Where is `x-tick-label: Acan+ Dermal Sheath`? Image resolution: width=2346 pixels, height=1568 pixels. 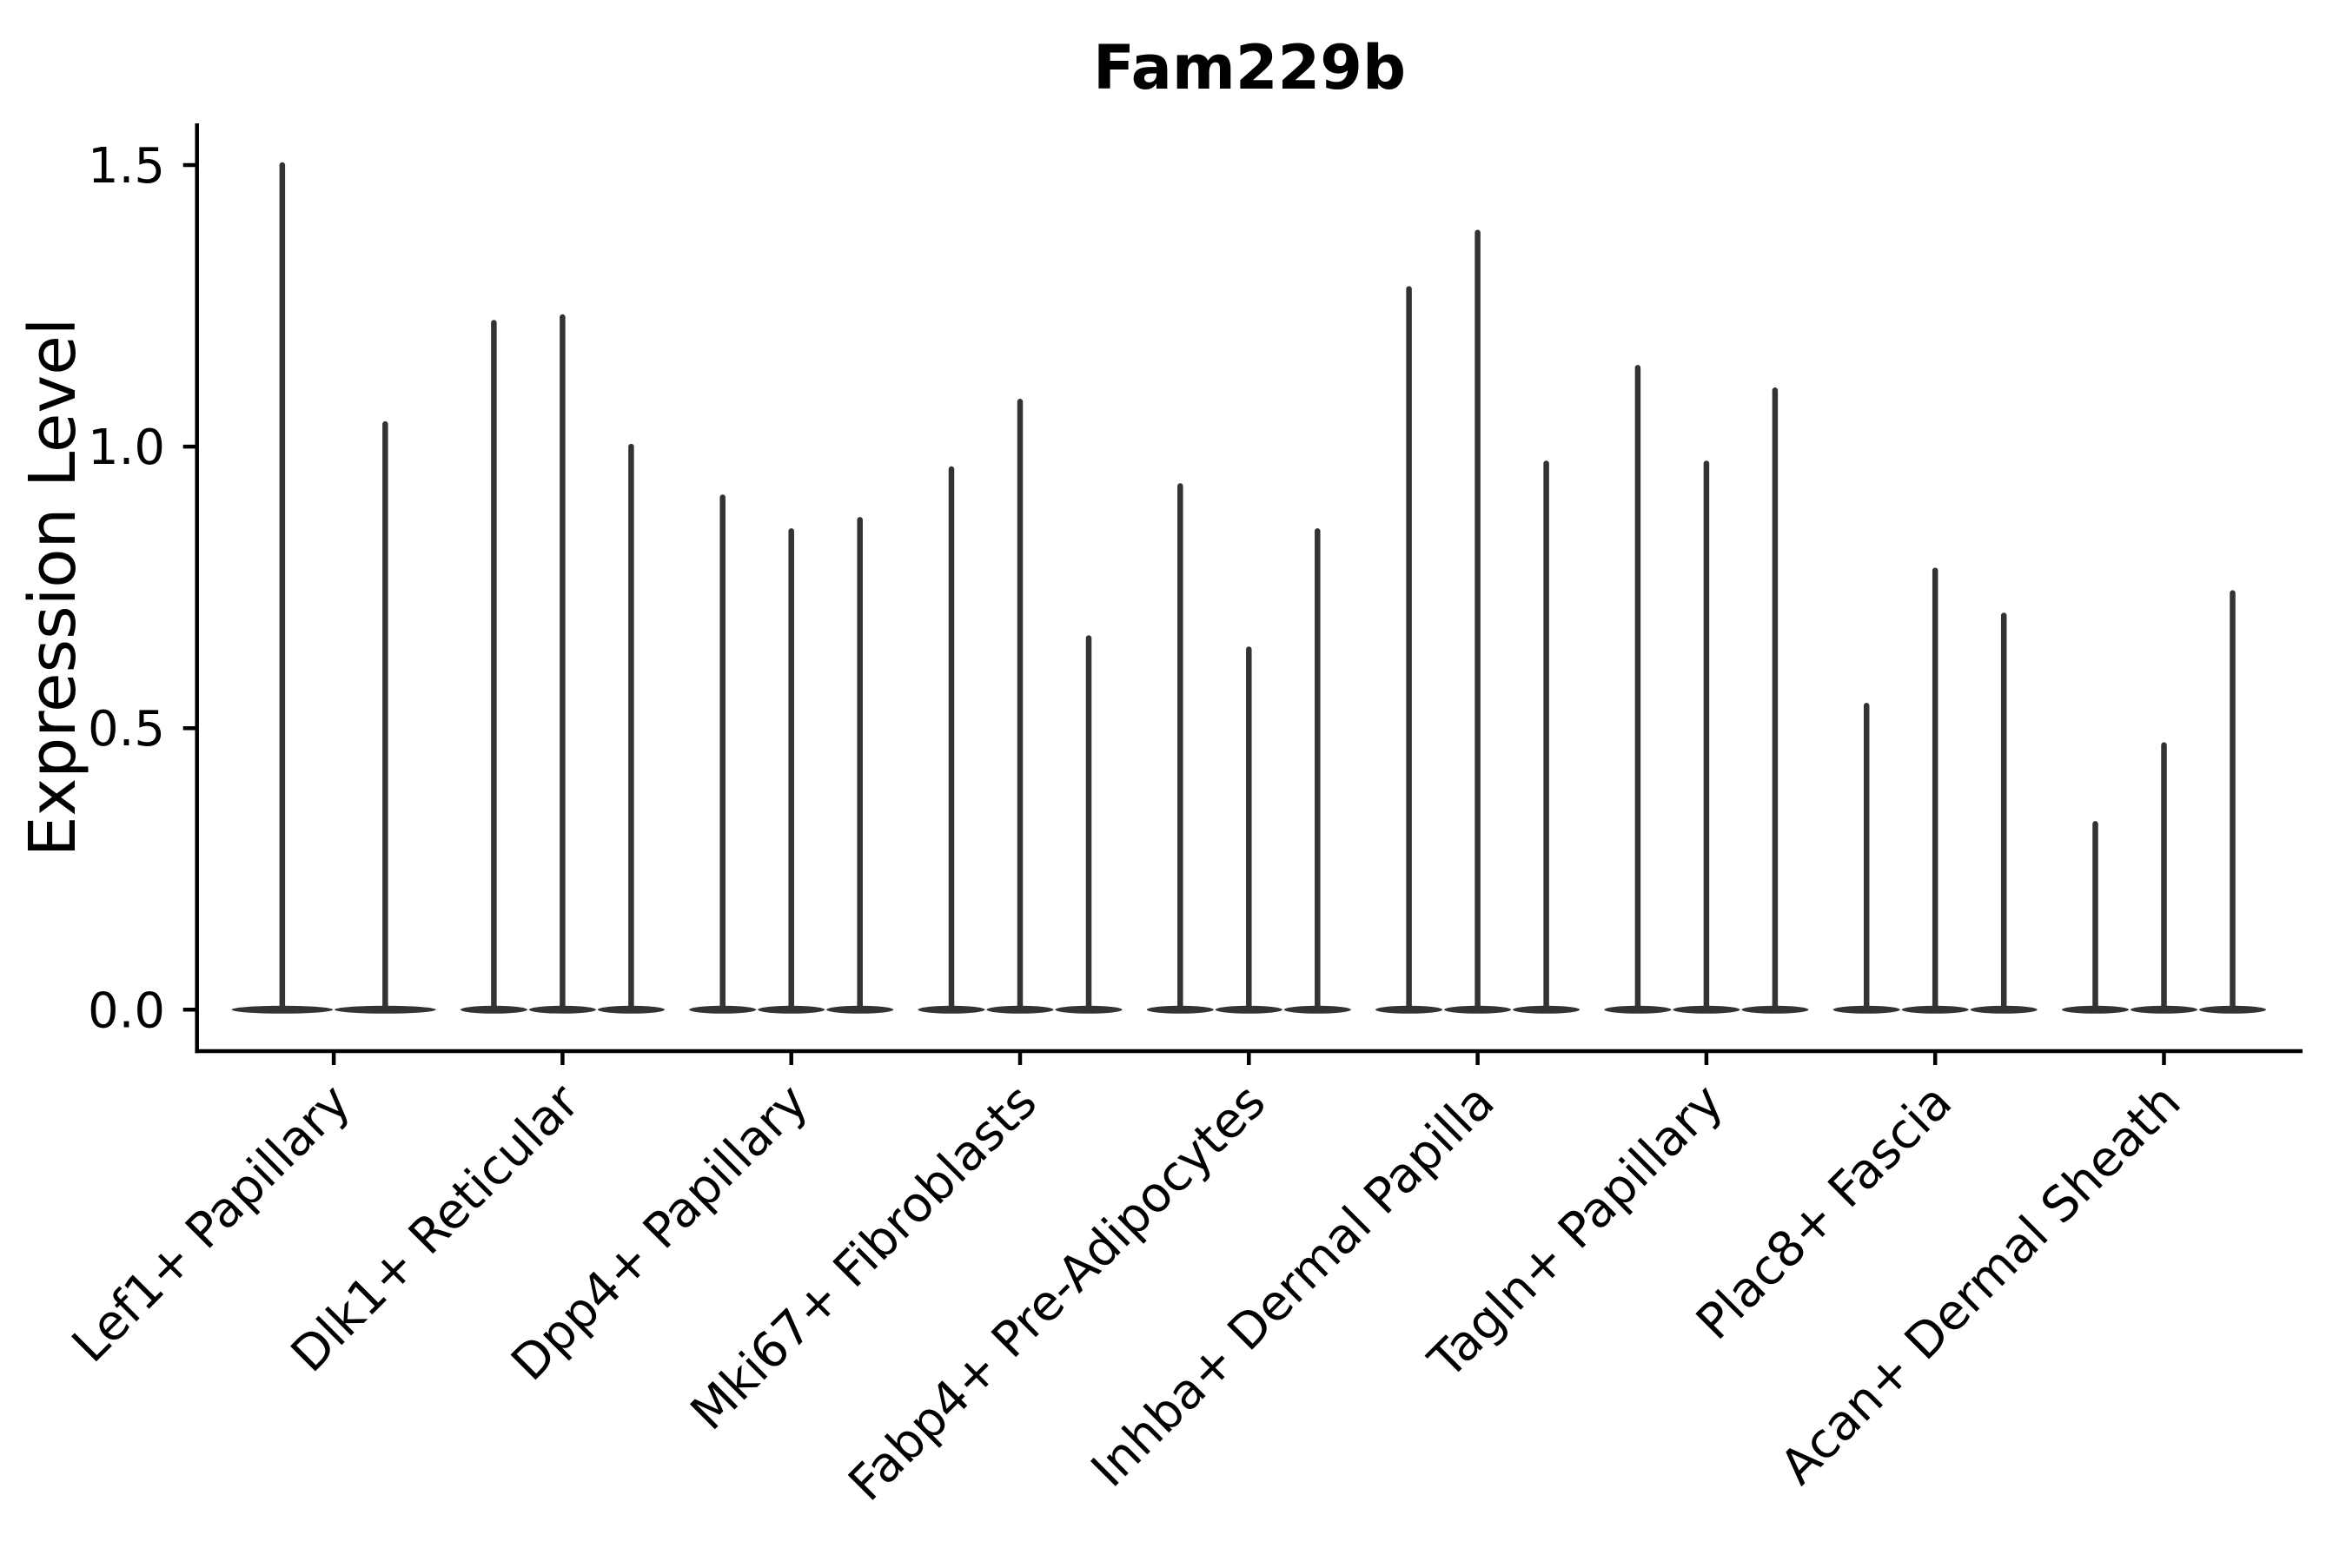 x-tick-label: Acan+ Dermal Sheath is located at coordinates (1981, 1285).